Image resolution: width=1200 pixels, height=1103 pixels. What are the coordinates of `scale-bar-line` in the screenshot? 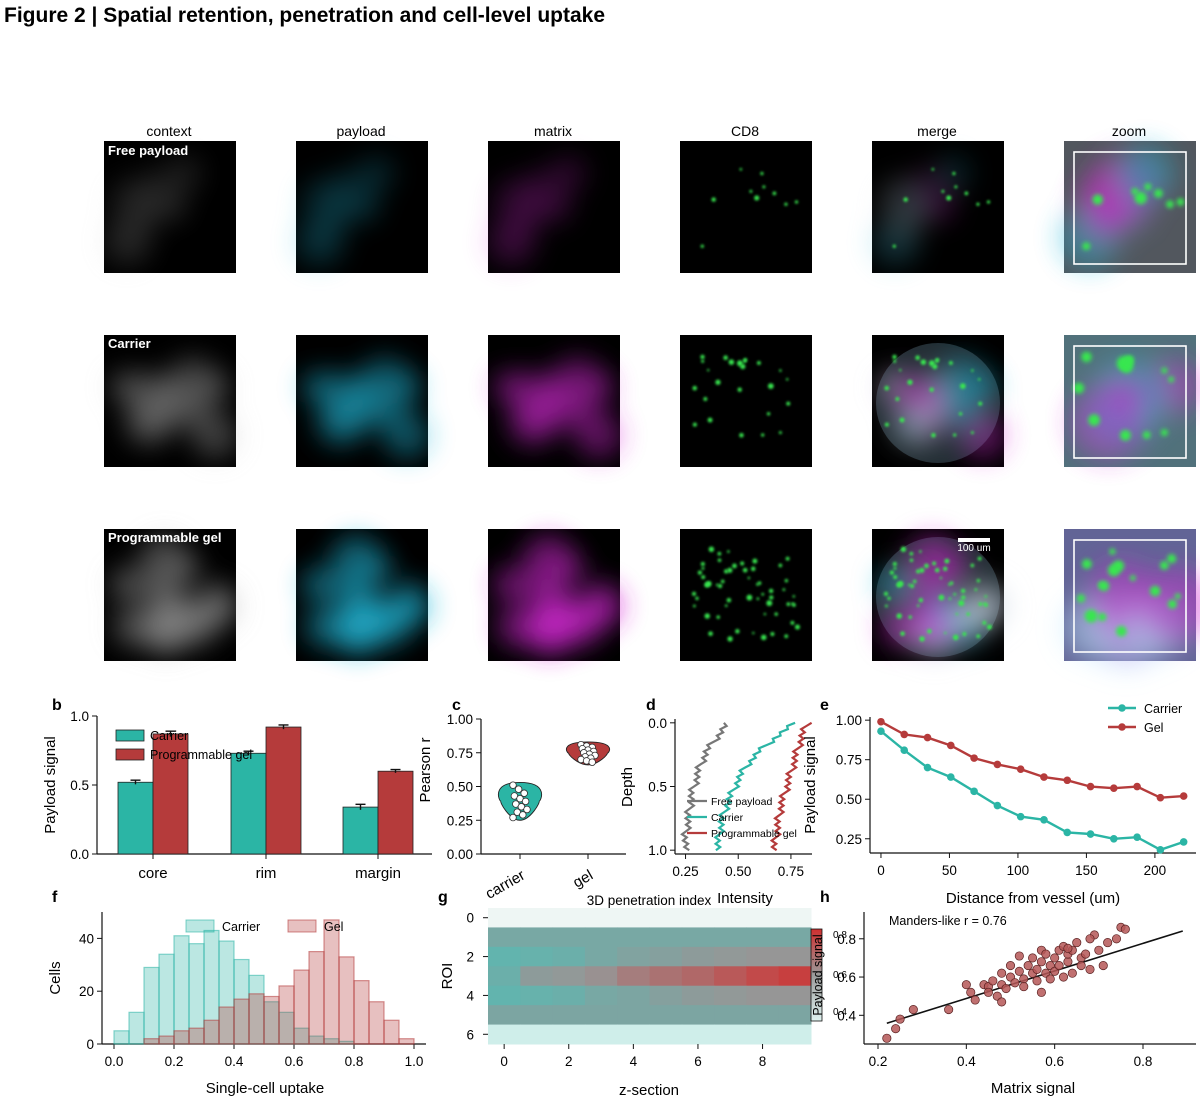 It's located at (974, 540).